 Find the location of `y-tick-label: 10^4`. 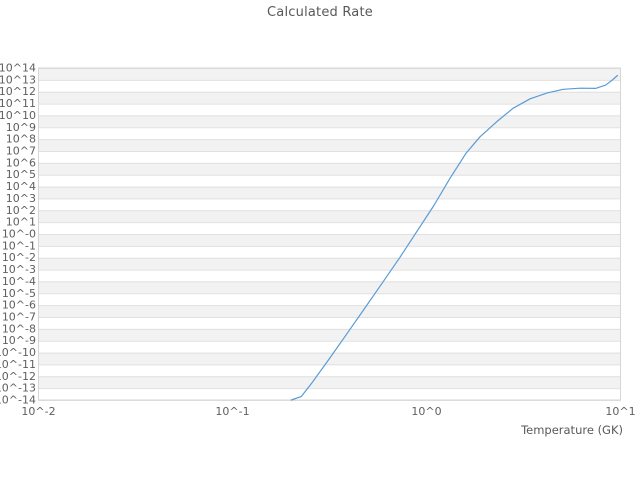

y-tick-label: 10^4 is located at coordinates (21, 186).